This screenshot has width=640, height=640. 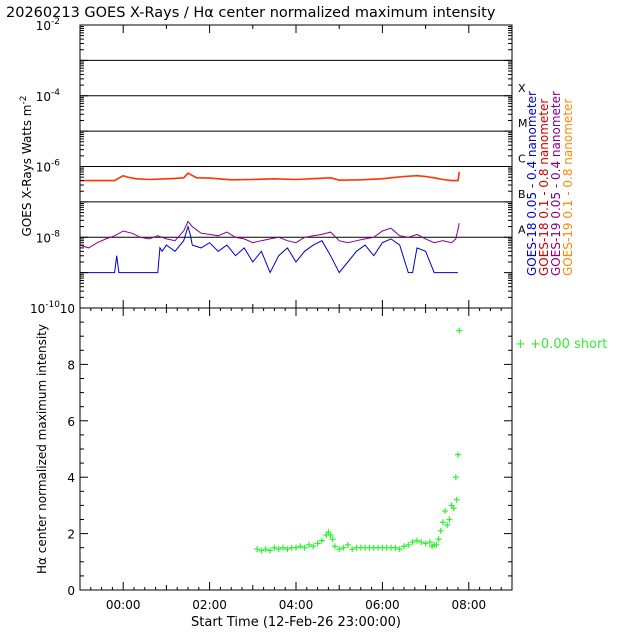 What do you see at coordinates (532, 183) in the screenshot?
I see `goes-legend-entry-0: GOES-18 0.05 - 0.4 nanometer` at bounding box center [532, 183].